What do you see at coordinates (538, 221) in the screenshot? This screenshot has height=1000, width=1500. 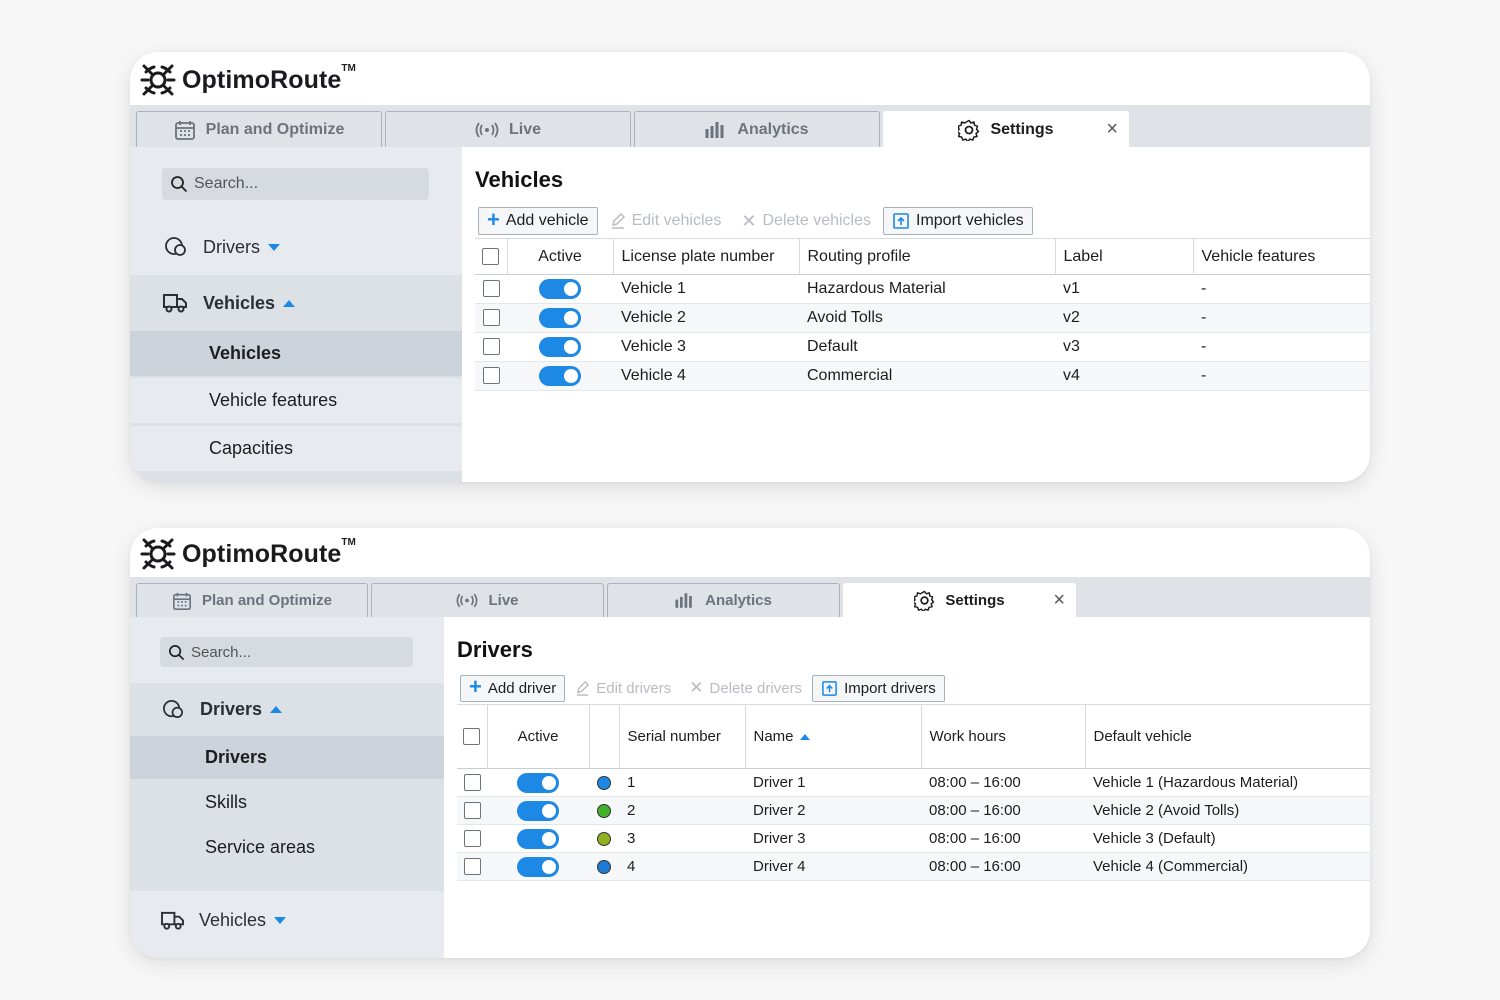 I see `add-vehicle-button: + Add vehicle` at bounding box center [538, 221].